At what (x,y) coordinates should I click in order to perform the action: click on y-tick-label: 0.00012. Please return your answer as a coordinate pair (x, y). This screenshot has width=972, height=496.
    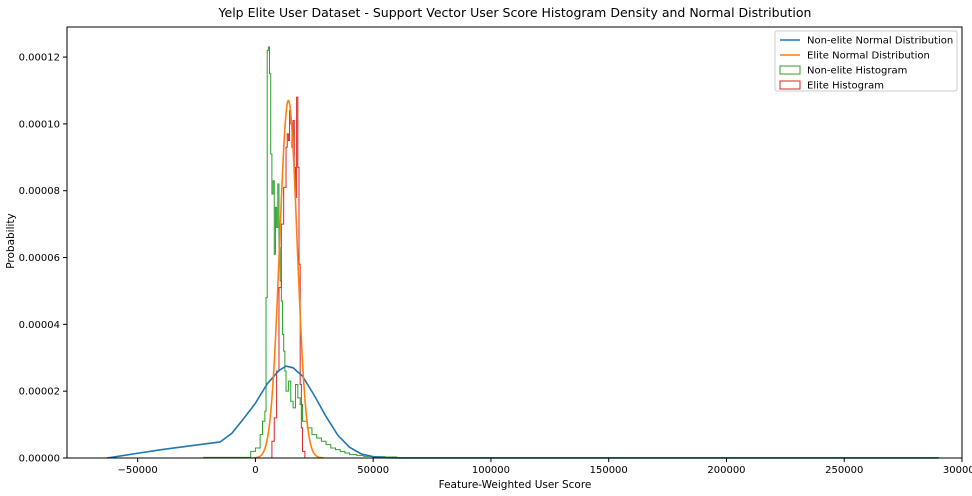
    Looking at the image, I should click on (39, 58).